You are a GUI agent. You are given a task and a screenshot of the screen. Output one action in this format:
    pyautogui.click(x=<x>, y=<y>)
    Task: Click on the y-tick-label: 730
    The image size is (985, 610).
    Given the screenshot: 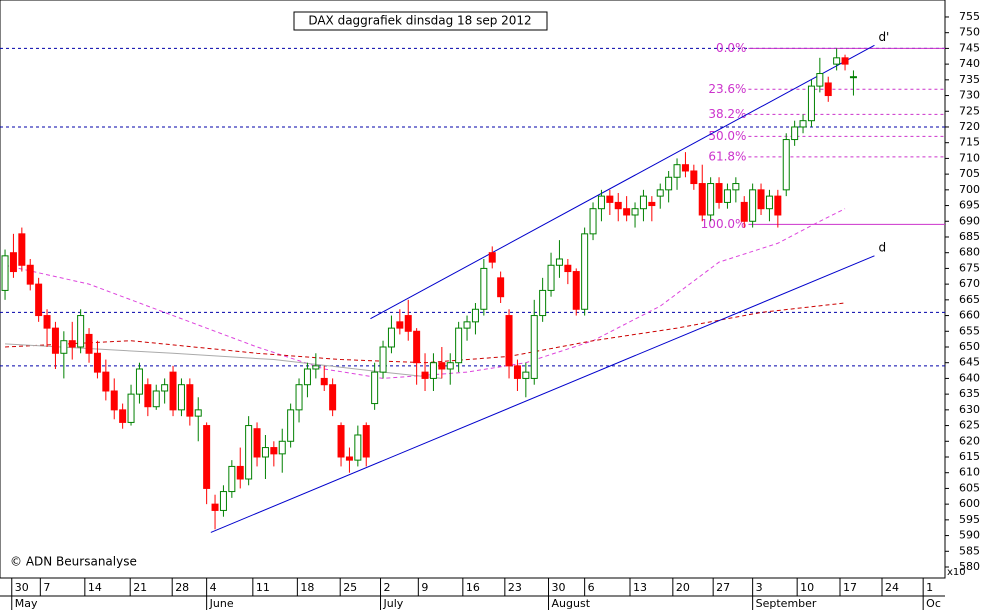 What is the action you would take?
    pyautogui.click(x=969, y=95)
    